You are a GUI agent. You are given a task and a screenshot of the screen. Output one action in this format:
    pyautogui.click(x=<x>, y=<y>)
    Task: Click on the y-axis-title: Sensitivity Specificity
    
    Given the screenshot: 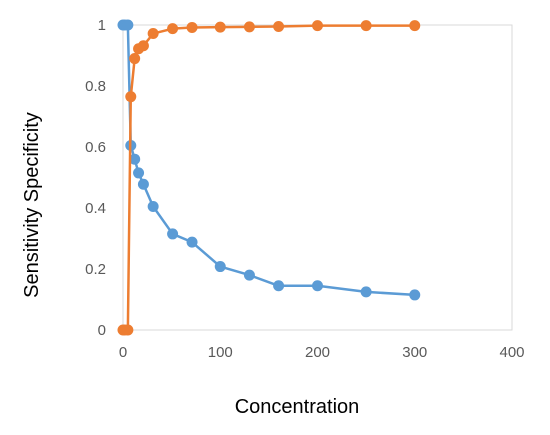 What is the action you would take?
    pyautogui.click(x=32, y=205)
    